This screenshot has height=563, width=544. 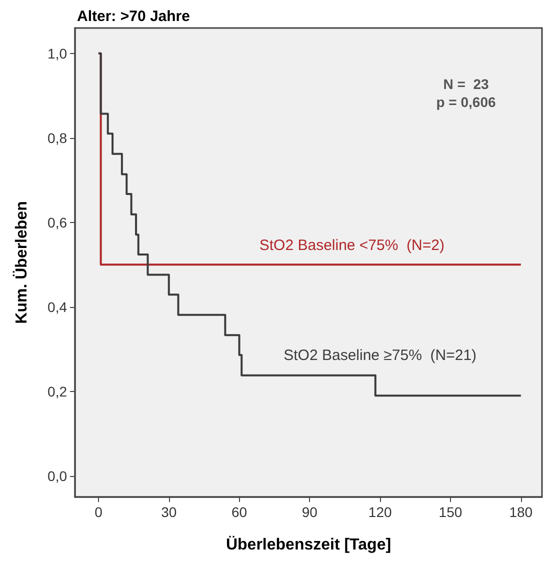 What do you see at coordinates (21, 262) in the screenshot?
I see `y-axis-title: Kum. Überleben` at bounding box center [21, 262].